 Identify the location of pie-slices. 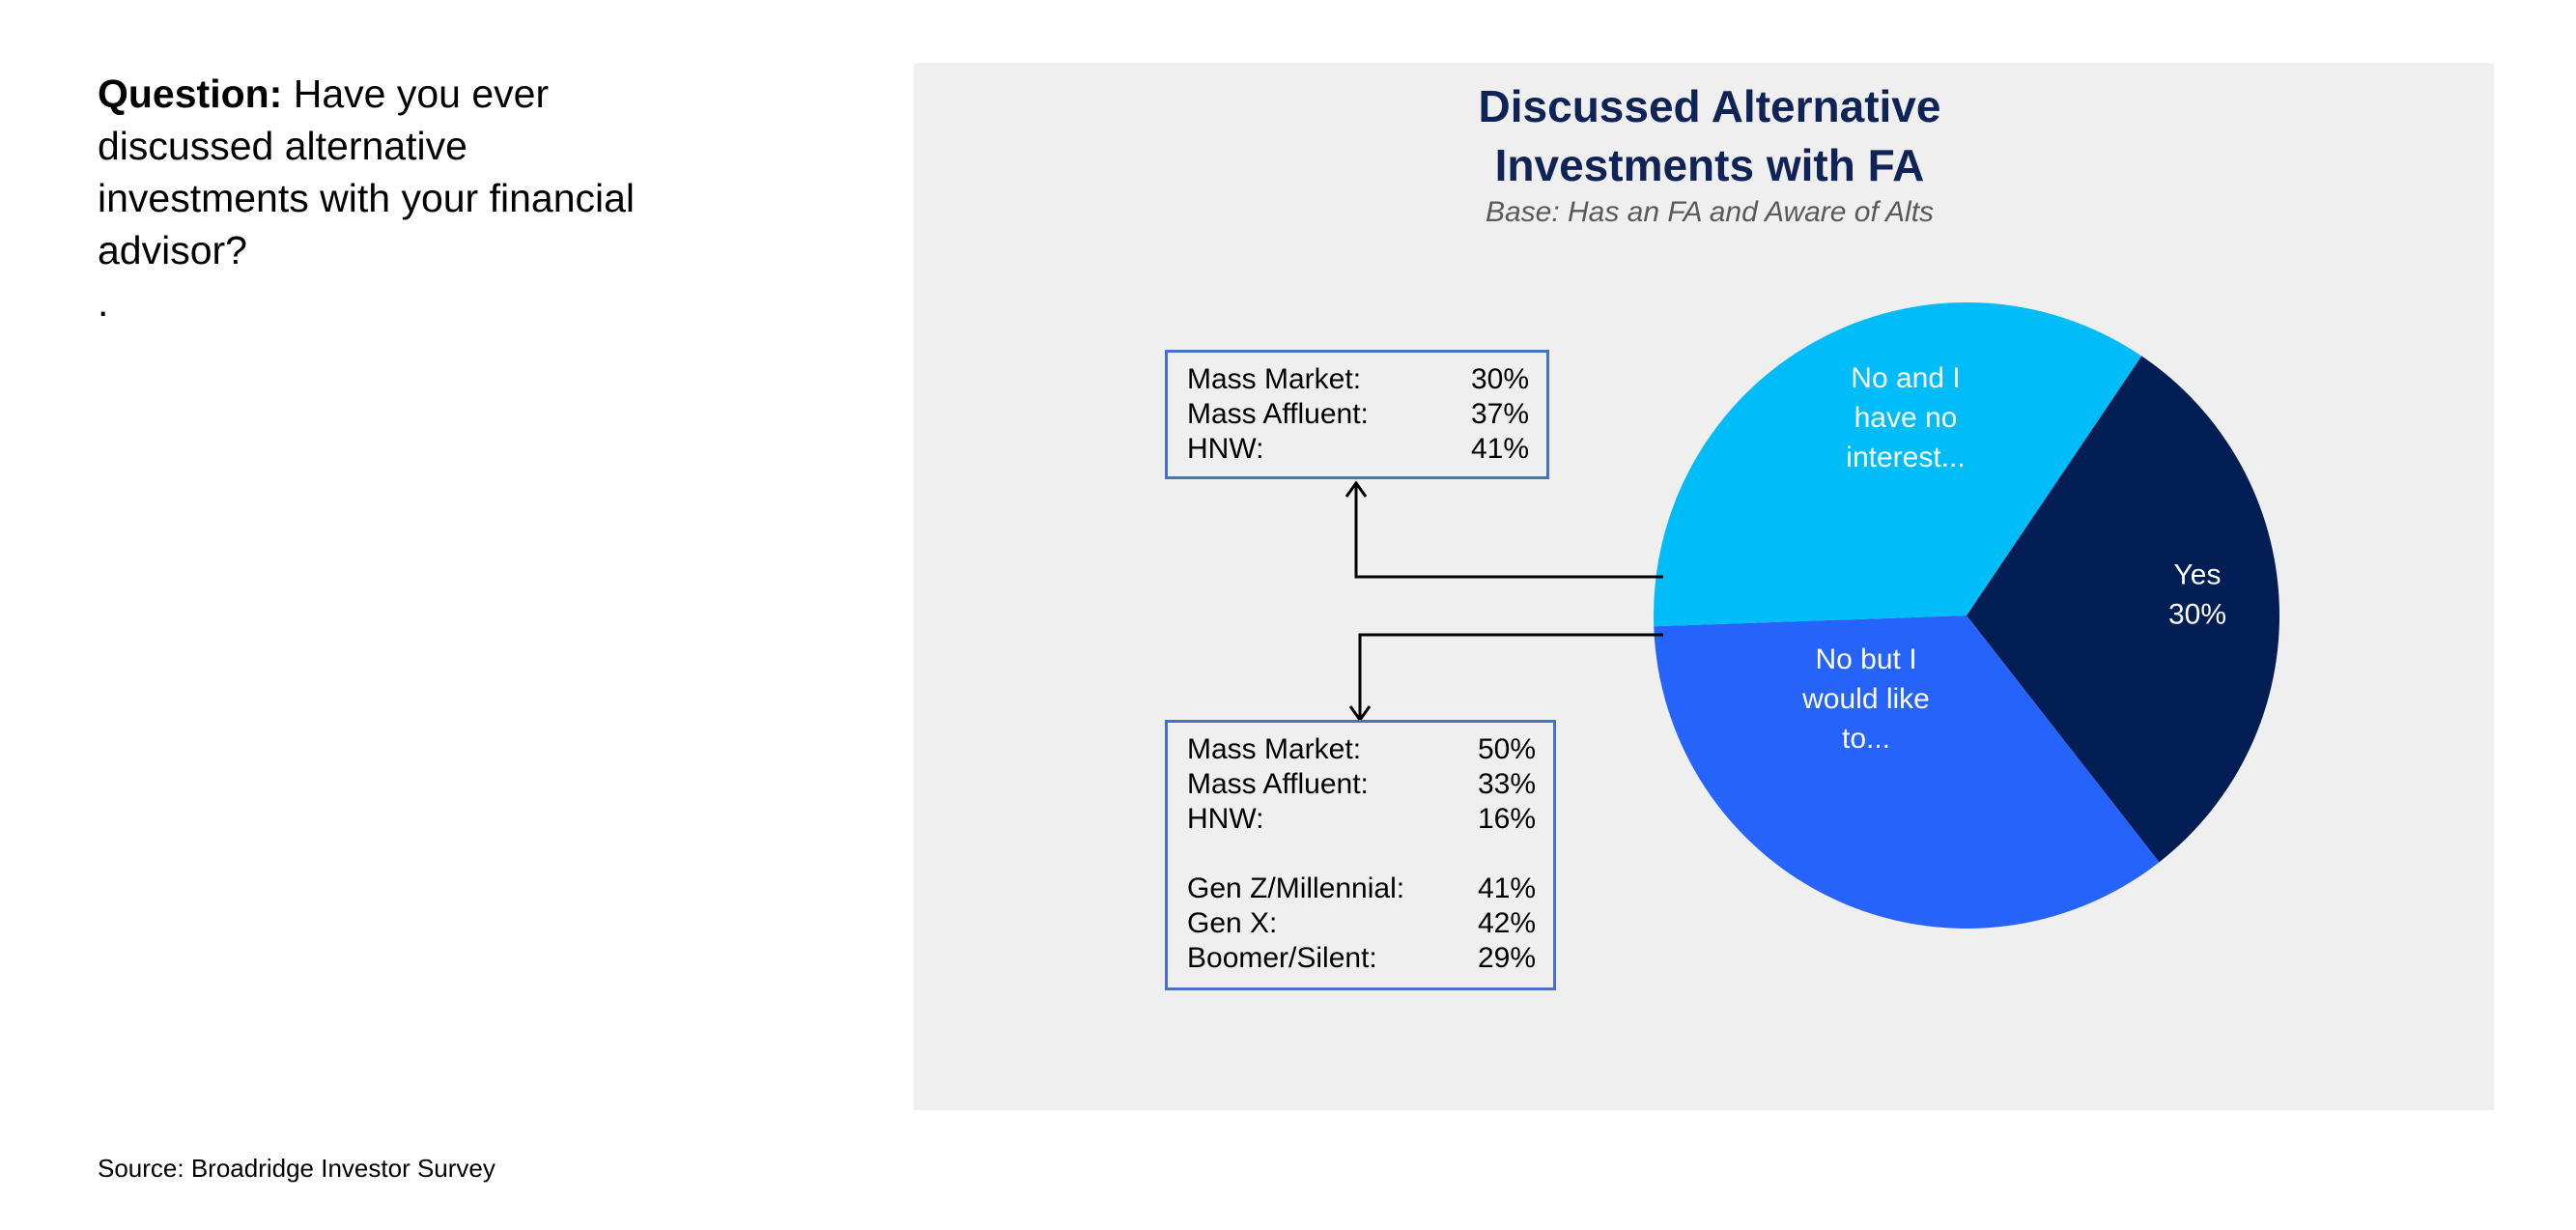
(1966, 615).